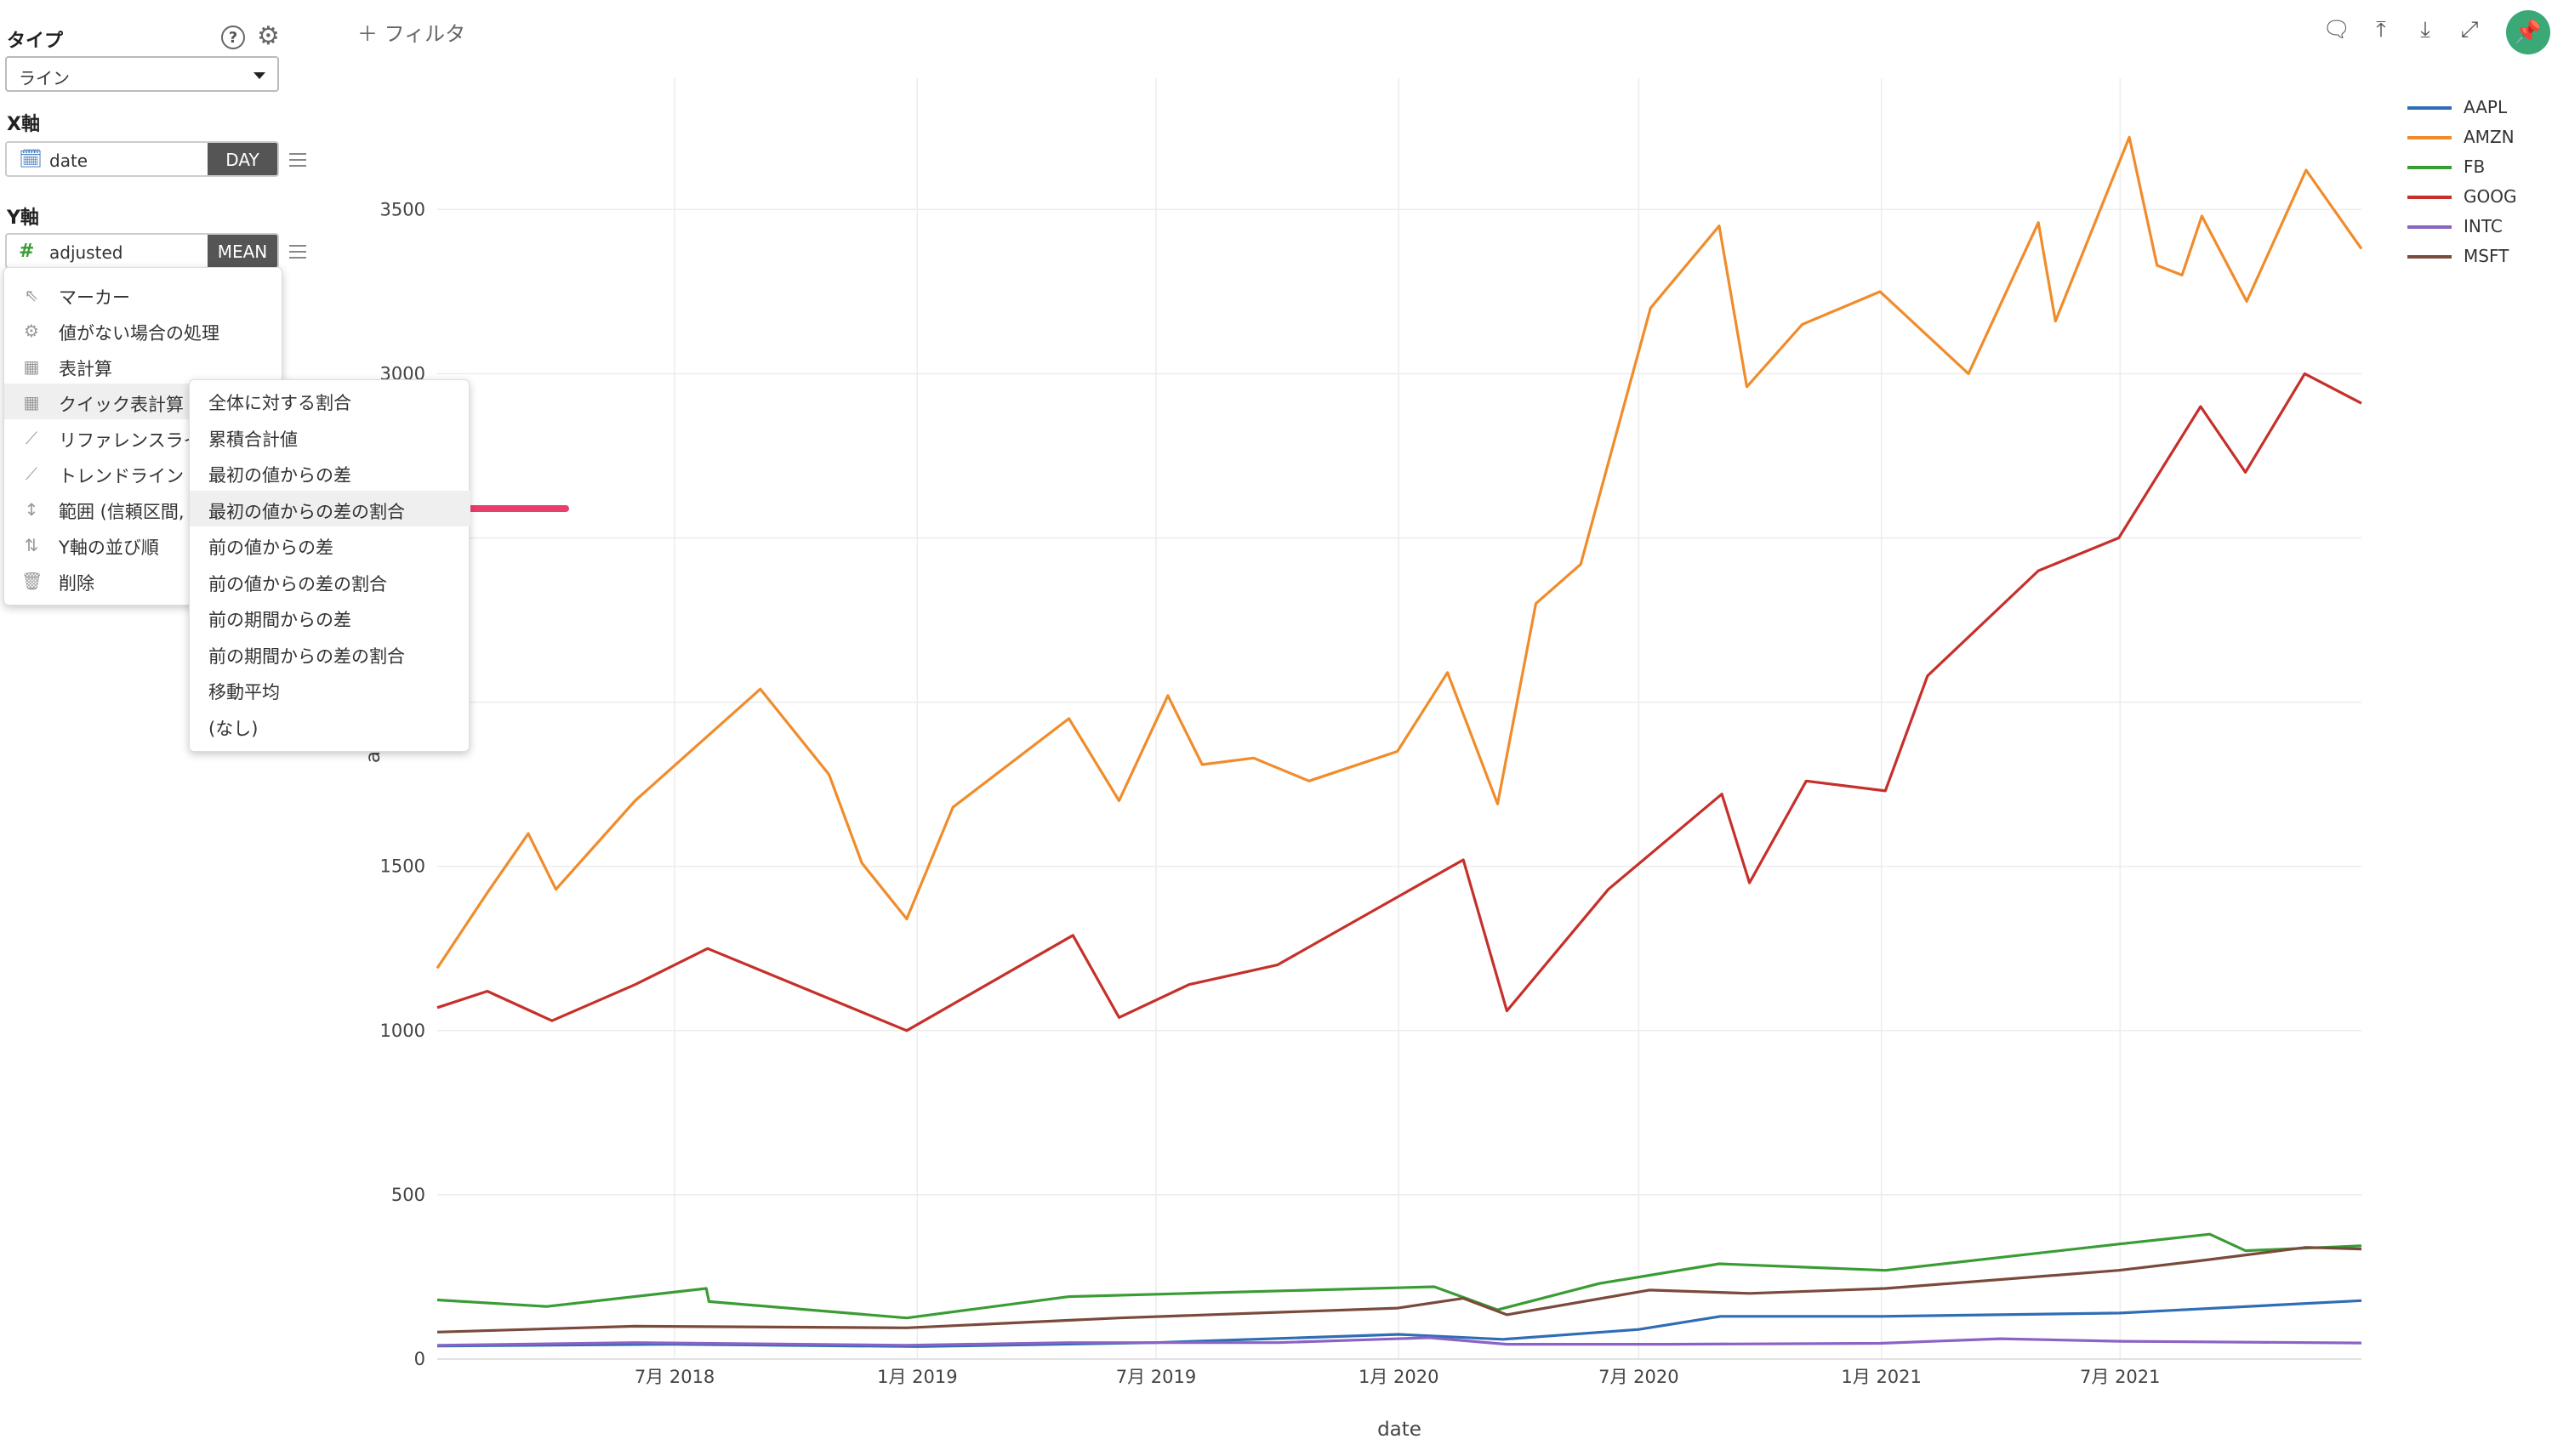  What do you see at coordinates (1398, 1377) in the screenshot?
I see `x-tick-label: 1月 2020` at bounding box center [1398, 1377].